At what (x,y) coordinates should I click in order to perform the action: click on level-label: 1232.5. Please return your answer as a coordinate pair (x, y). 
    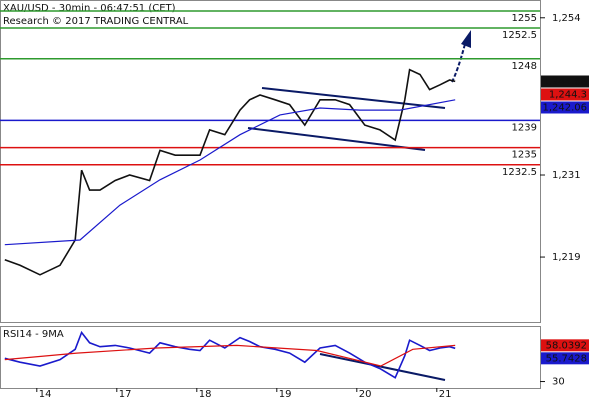
    Looking at the image, I should click on (519, 172).